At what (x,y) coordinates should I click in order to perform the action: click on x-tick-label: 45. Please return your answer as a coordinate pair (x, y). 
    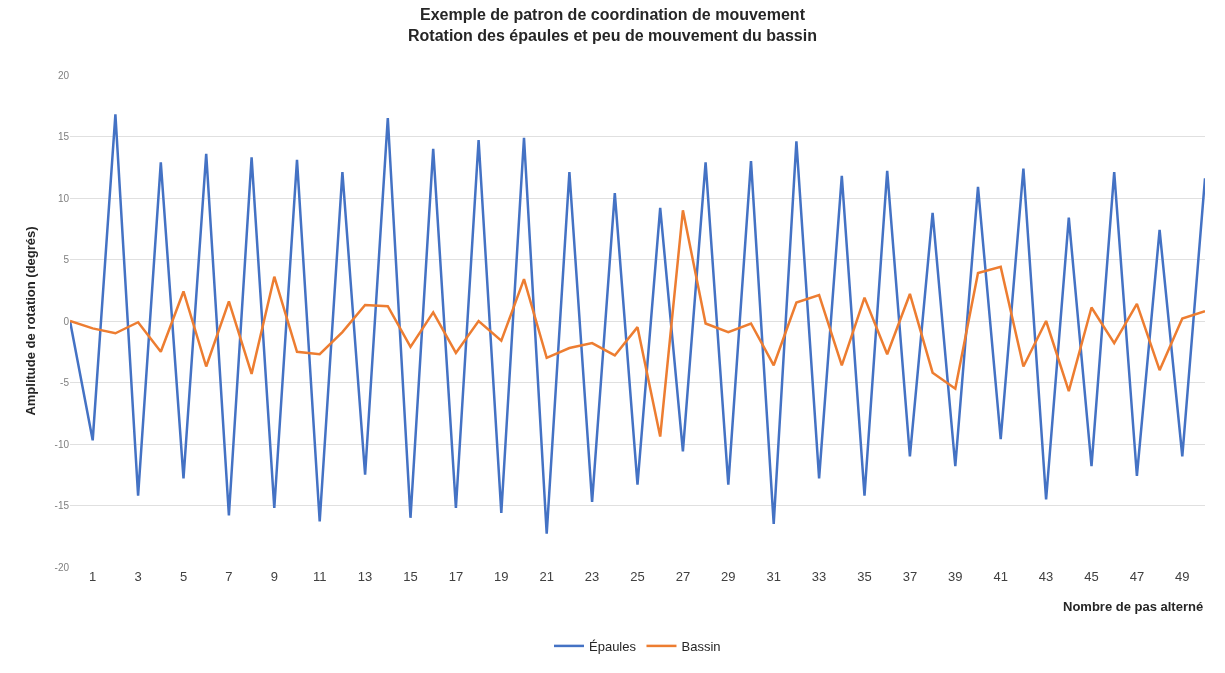
    Looking at the image, I should click on (1091, 576).